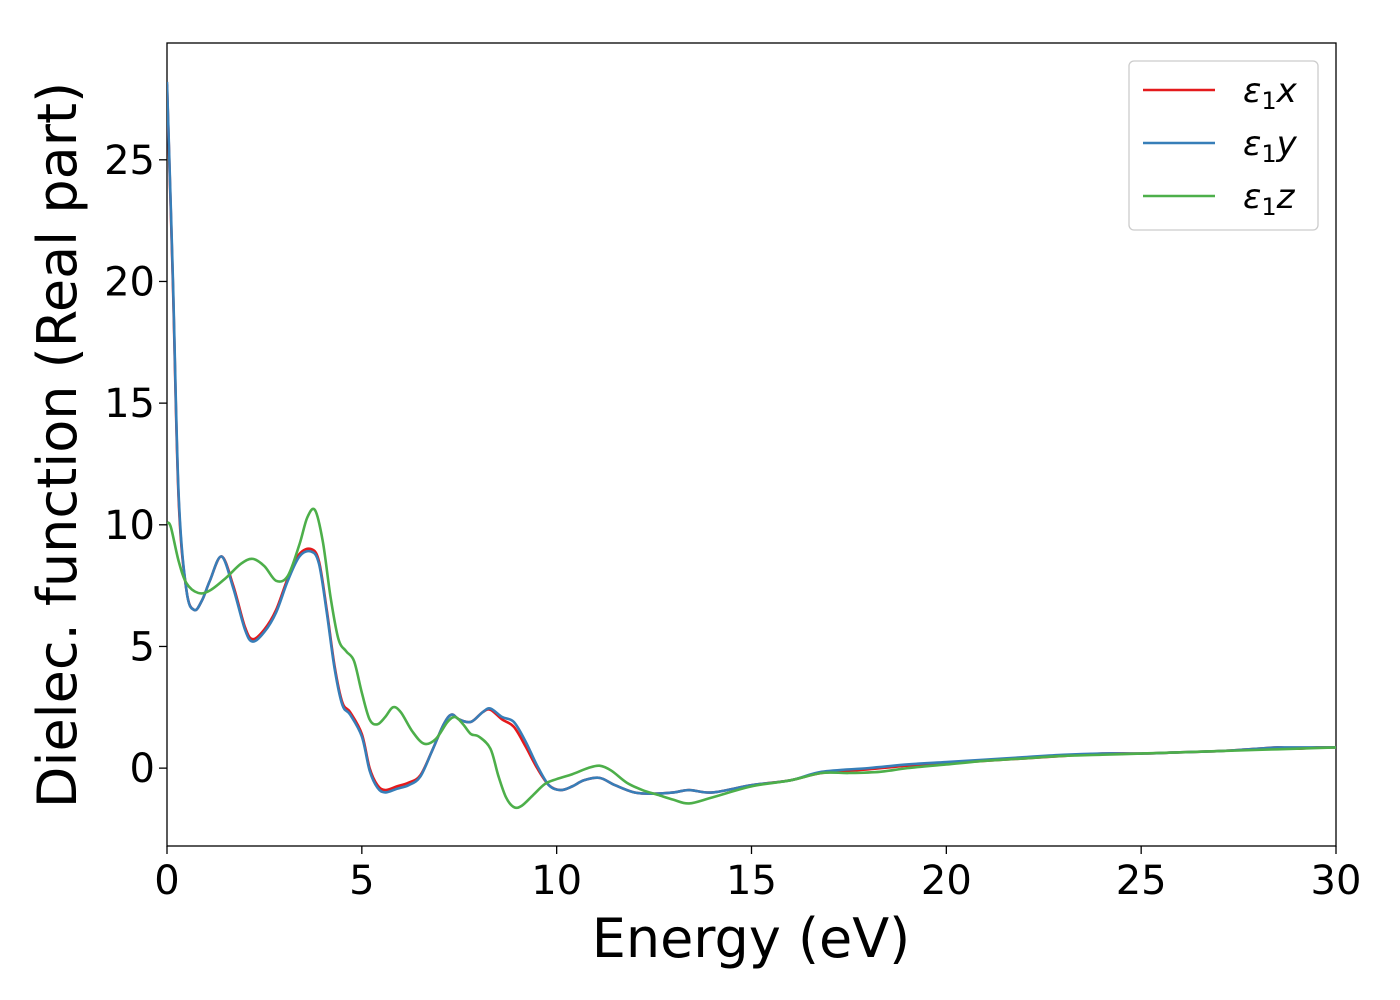 This screenshot has height=1000, width=1400. What do you see at coordinates (1270, 93) in the screenshot?
I see `legend-label-x: ε1x` at bounding box center [1270, 93].